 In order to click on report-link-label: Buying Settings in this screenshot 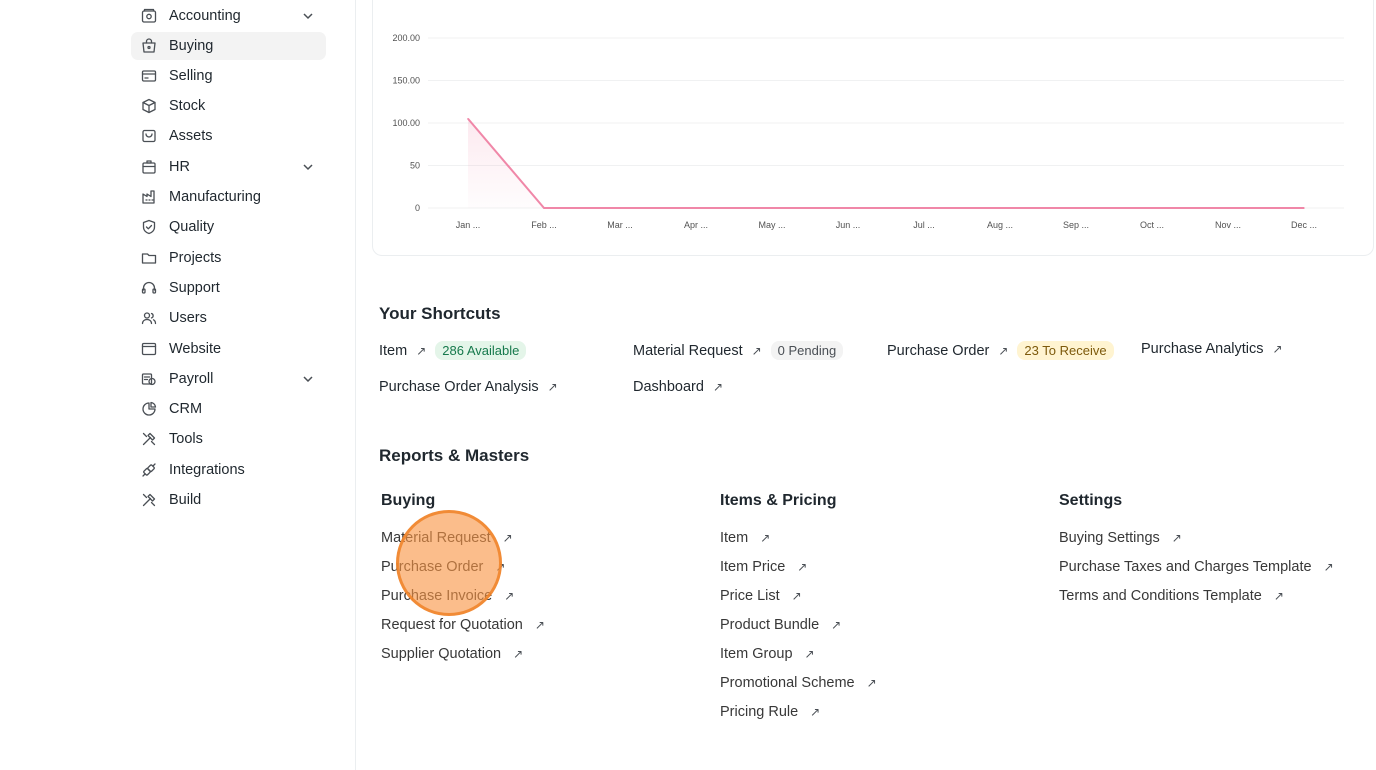, I will do `click(1109, 538)`.